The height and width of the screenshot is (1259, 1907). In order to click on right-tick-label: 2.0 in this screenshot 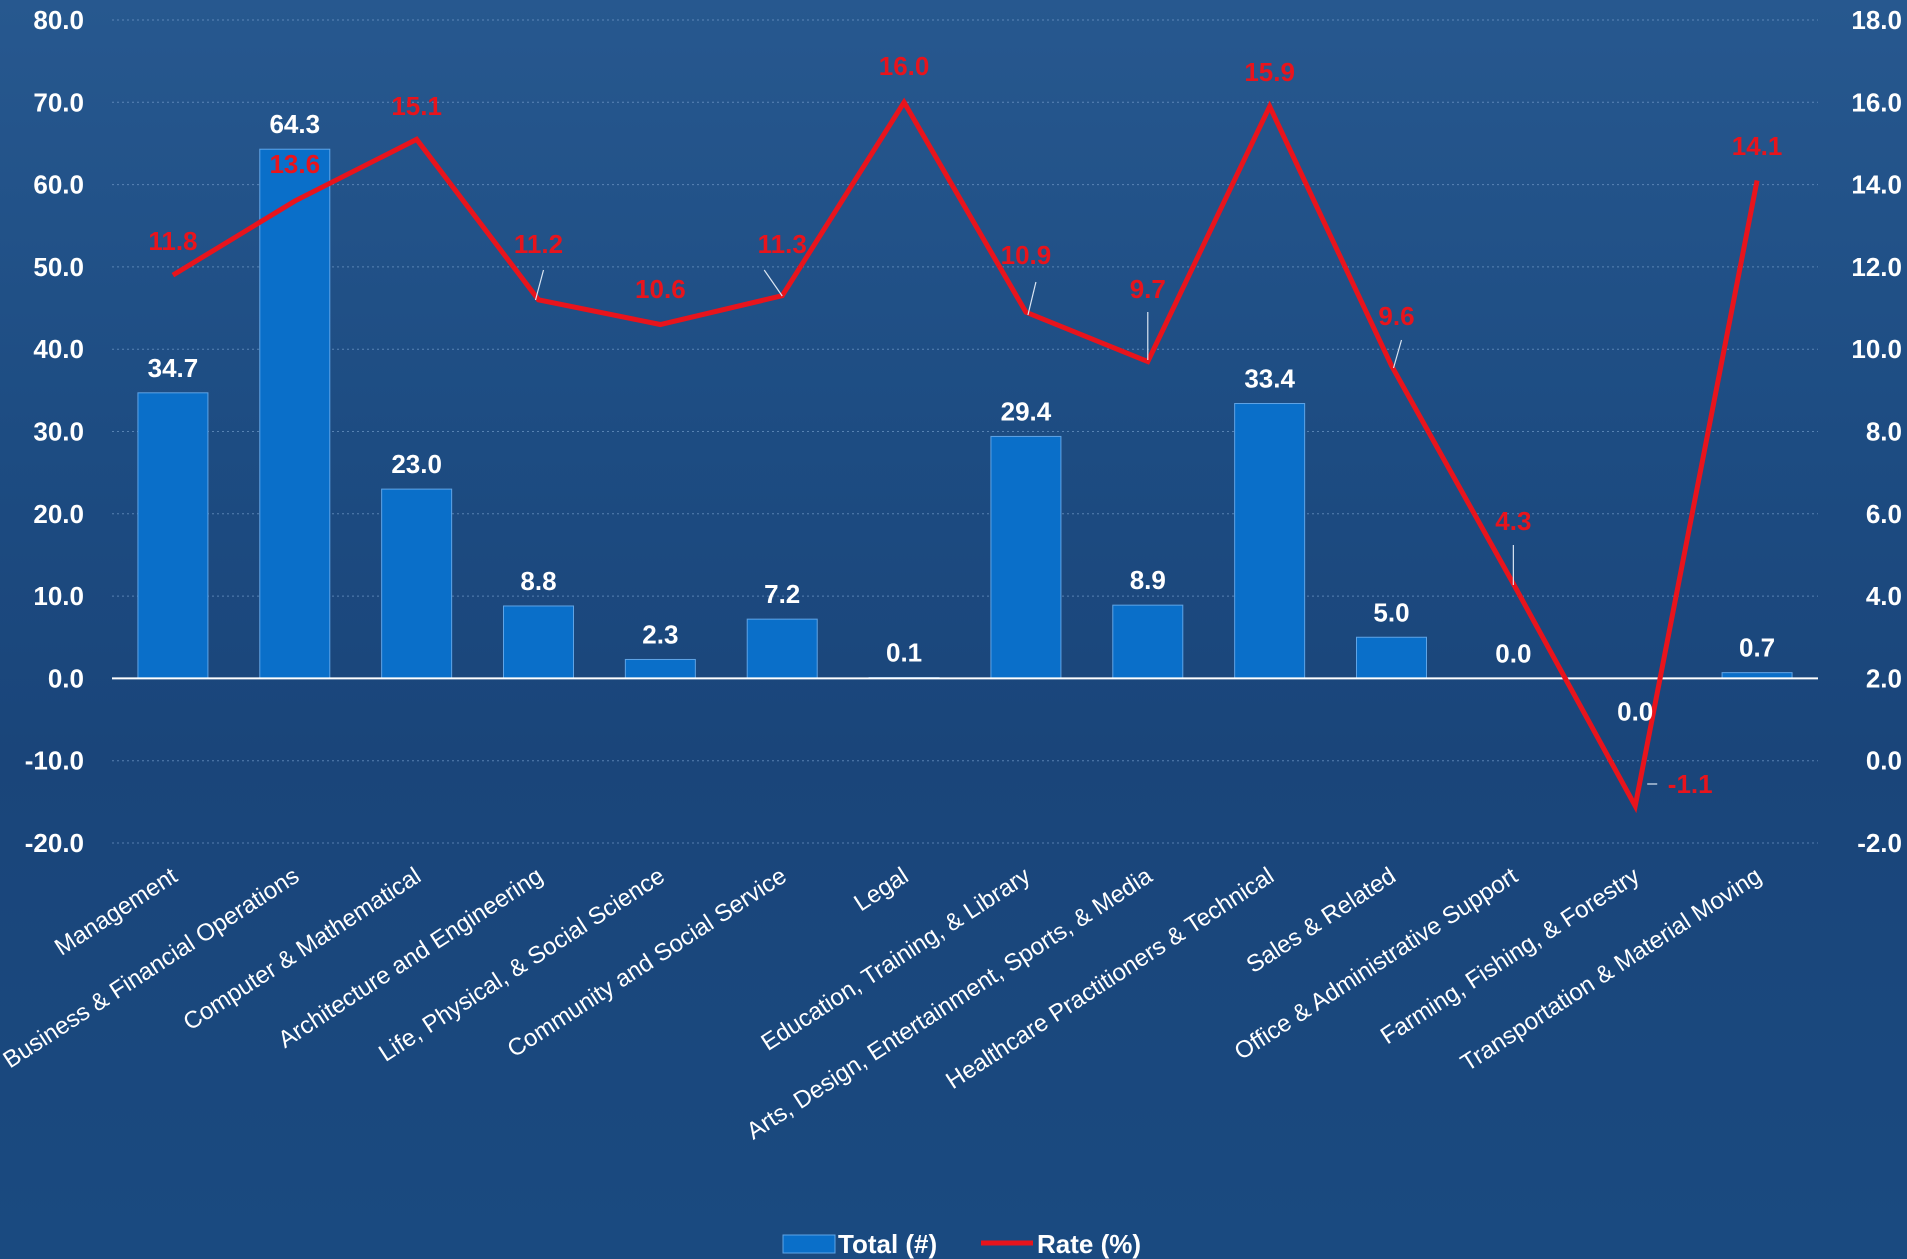, I will do `click(1884, 678)`.